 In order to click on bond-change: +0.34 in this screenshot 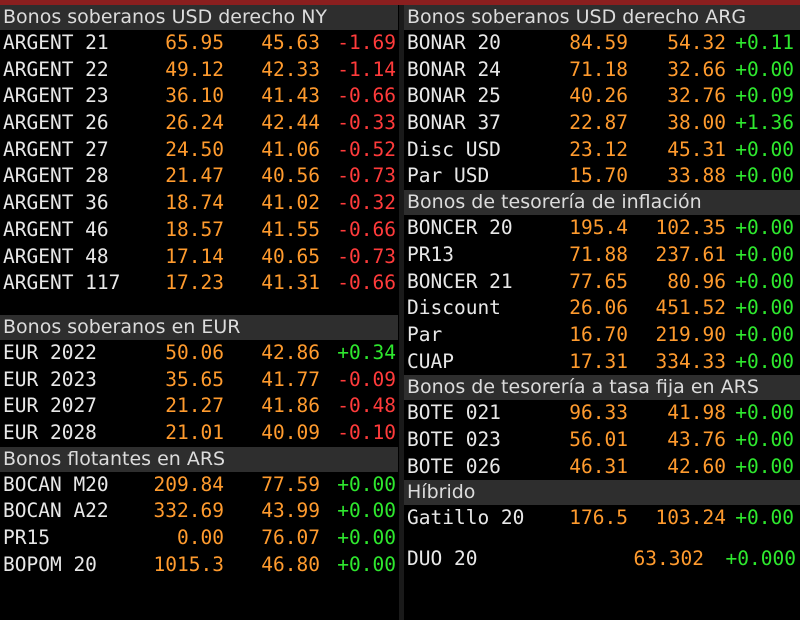, I will do `click(366, 352)`.